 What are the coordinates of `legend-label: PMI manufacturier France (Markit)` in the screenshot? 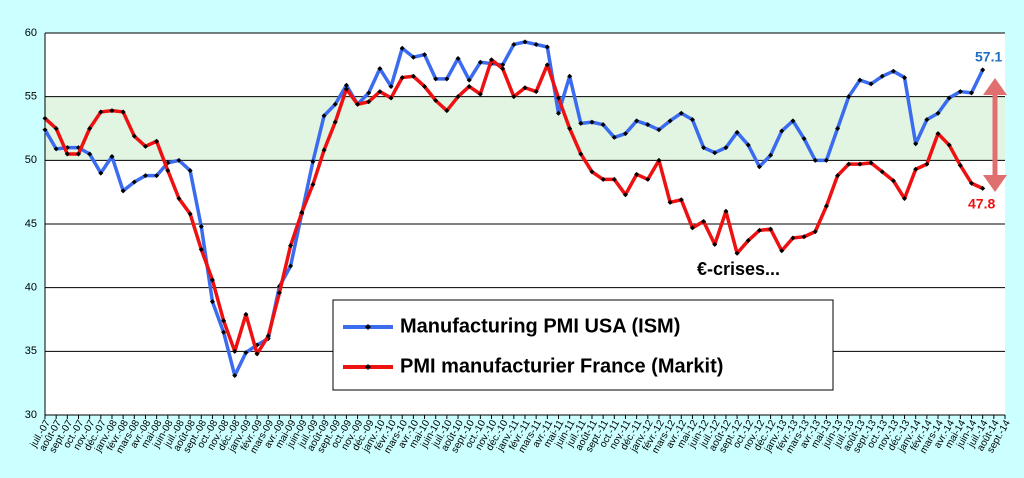 It's located at (561, 366).